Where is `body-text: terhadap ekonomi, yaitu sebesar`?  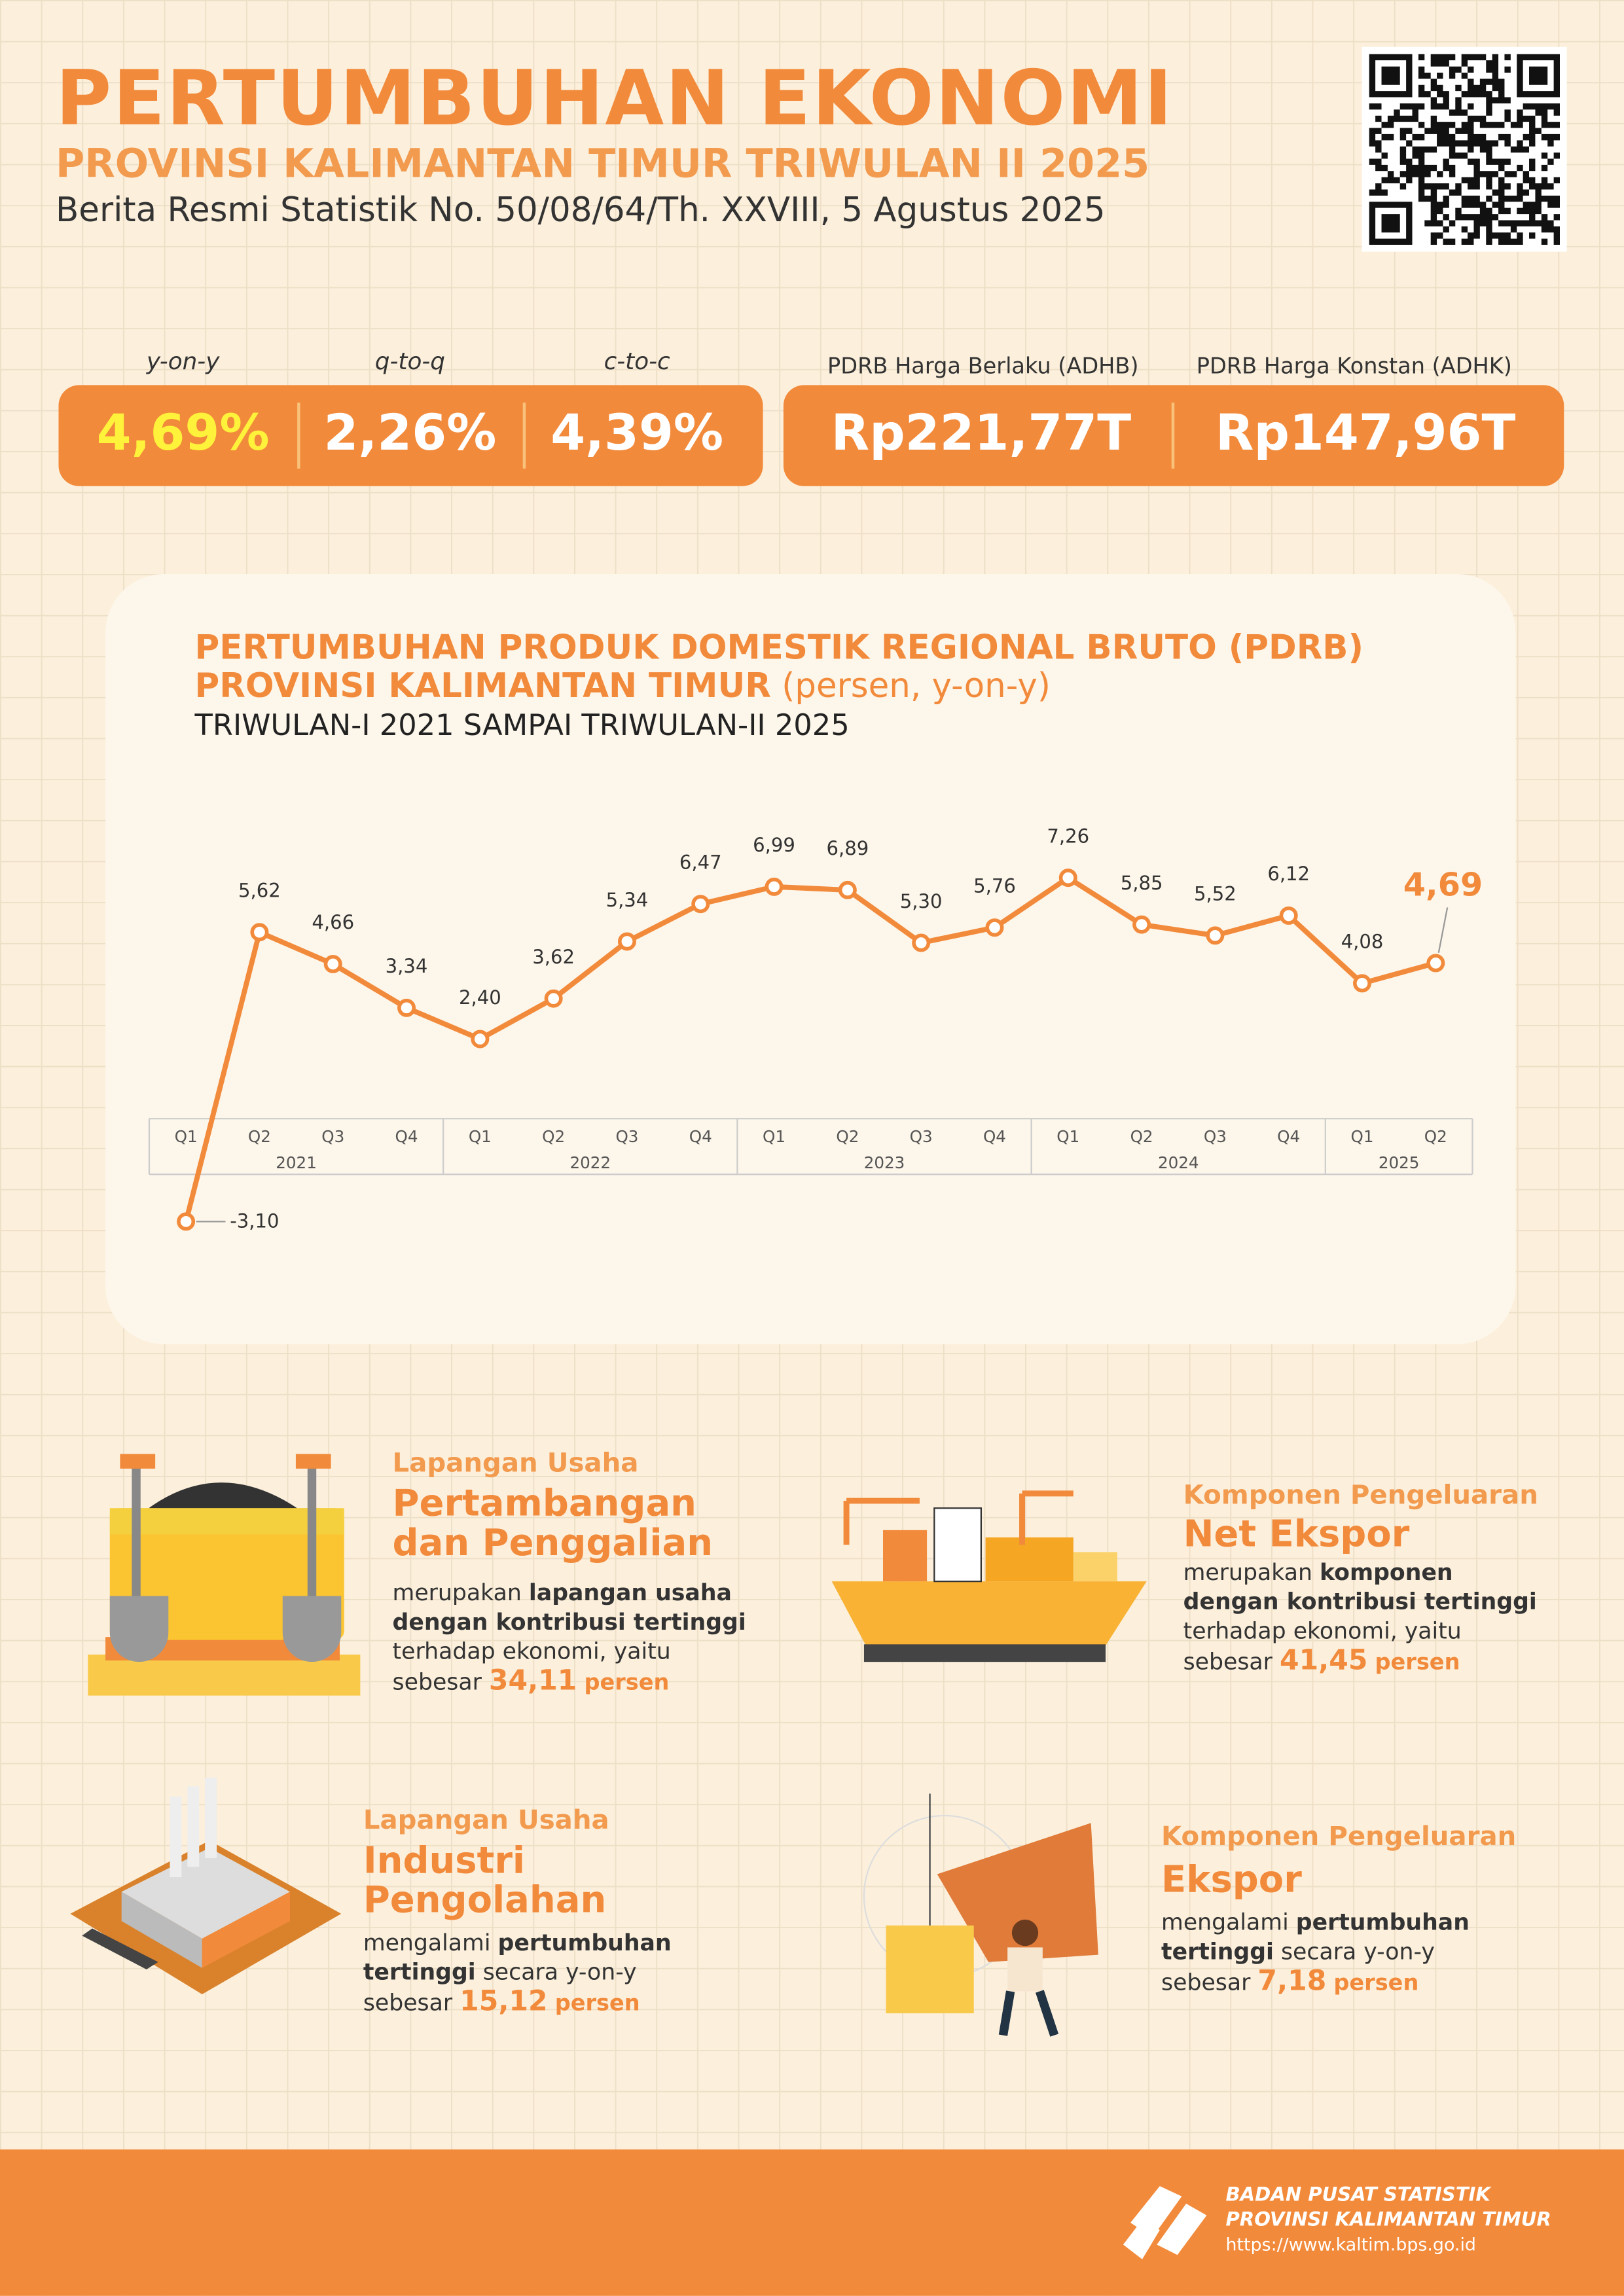
body-text: terhadap ekonomi, yaitu sebesar is located at coordinates (1322, 1647).